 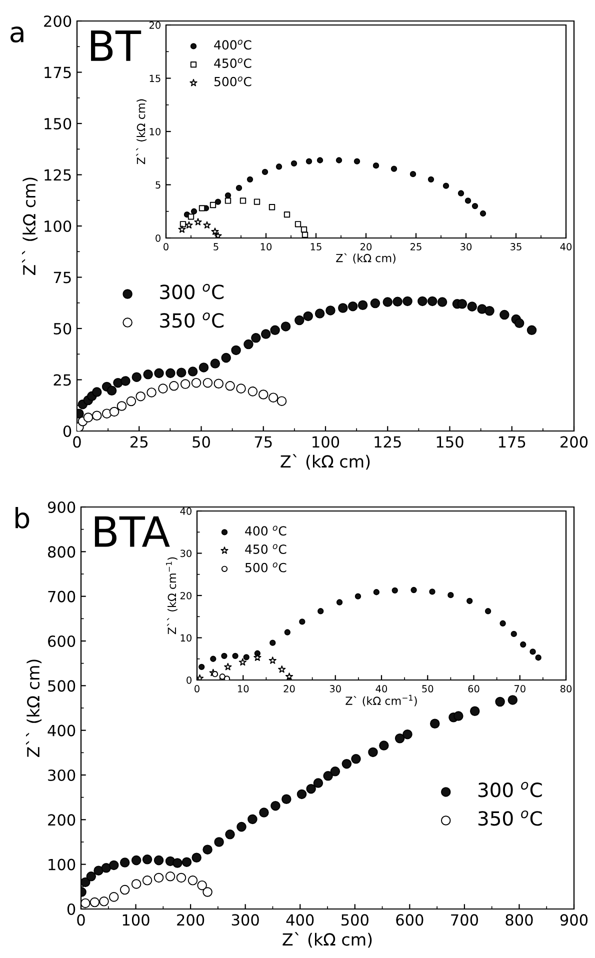 I want to click on legend-label: 500 $^{o}$C, so click(x=265, y=567).